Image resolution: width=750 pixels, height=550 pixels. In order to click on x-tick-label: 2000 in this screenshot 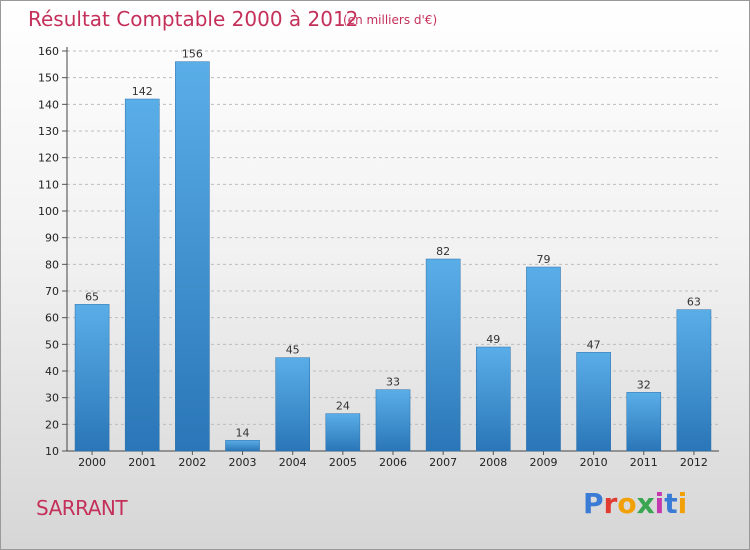, I will do `click(92, 462)`.